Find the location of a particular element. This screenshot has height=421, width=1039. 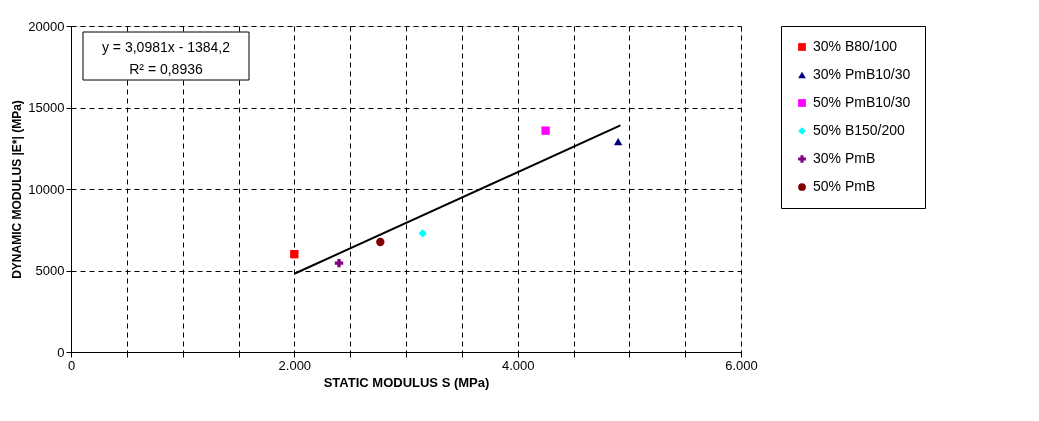

x-tick-label: 2.000 is located at coordinates (295, 365).